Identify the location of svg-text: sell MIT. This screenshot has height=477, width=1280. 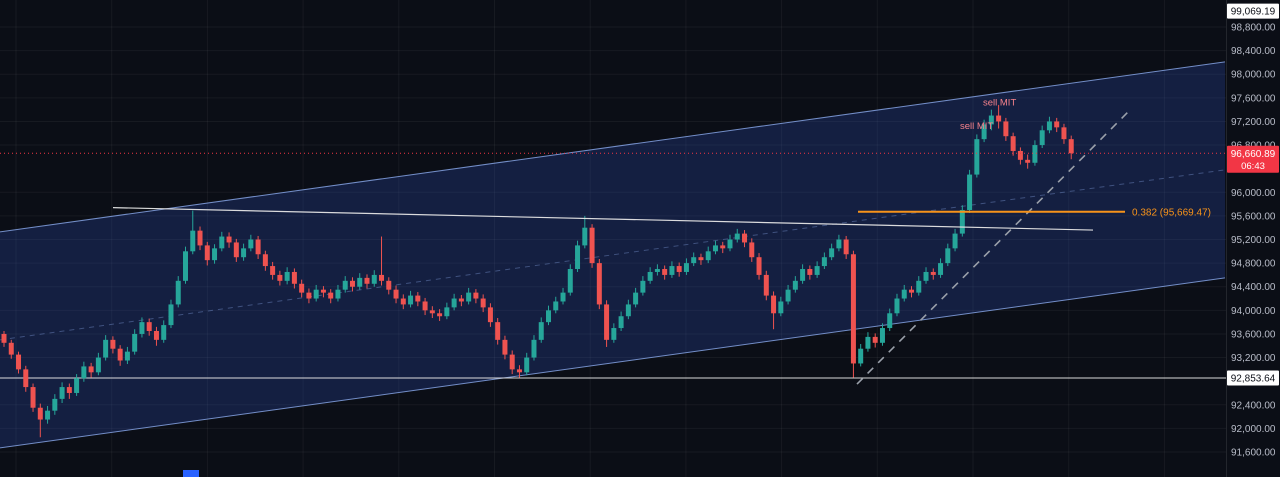
(976, 126).